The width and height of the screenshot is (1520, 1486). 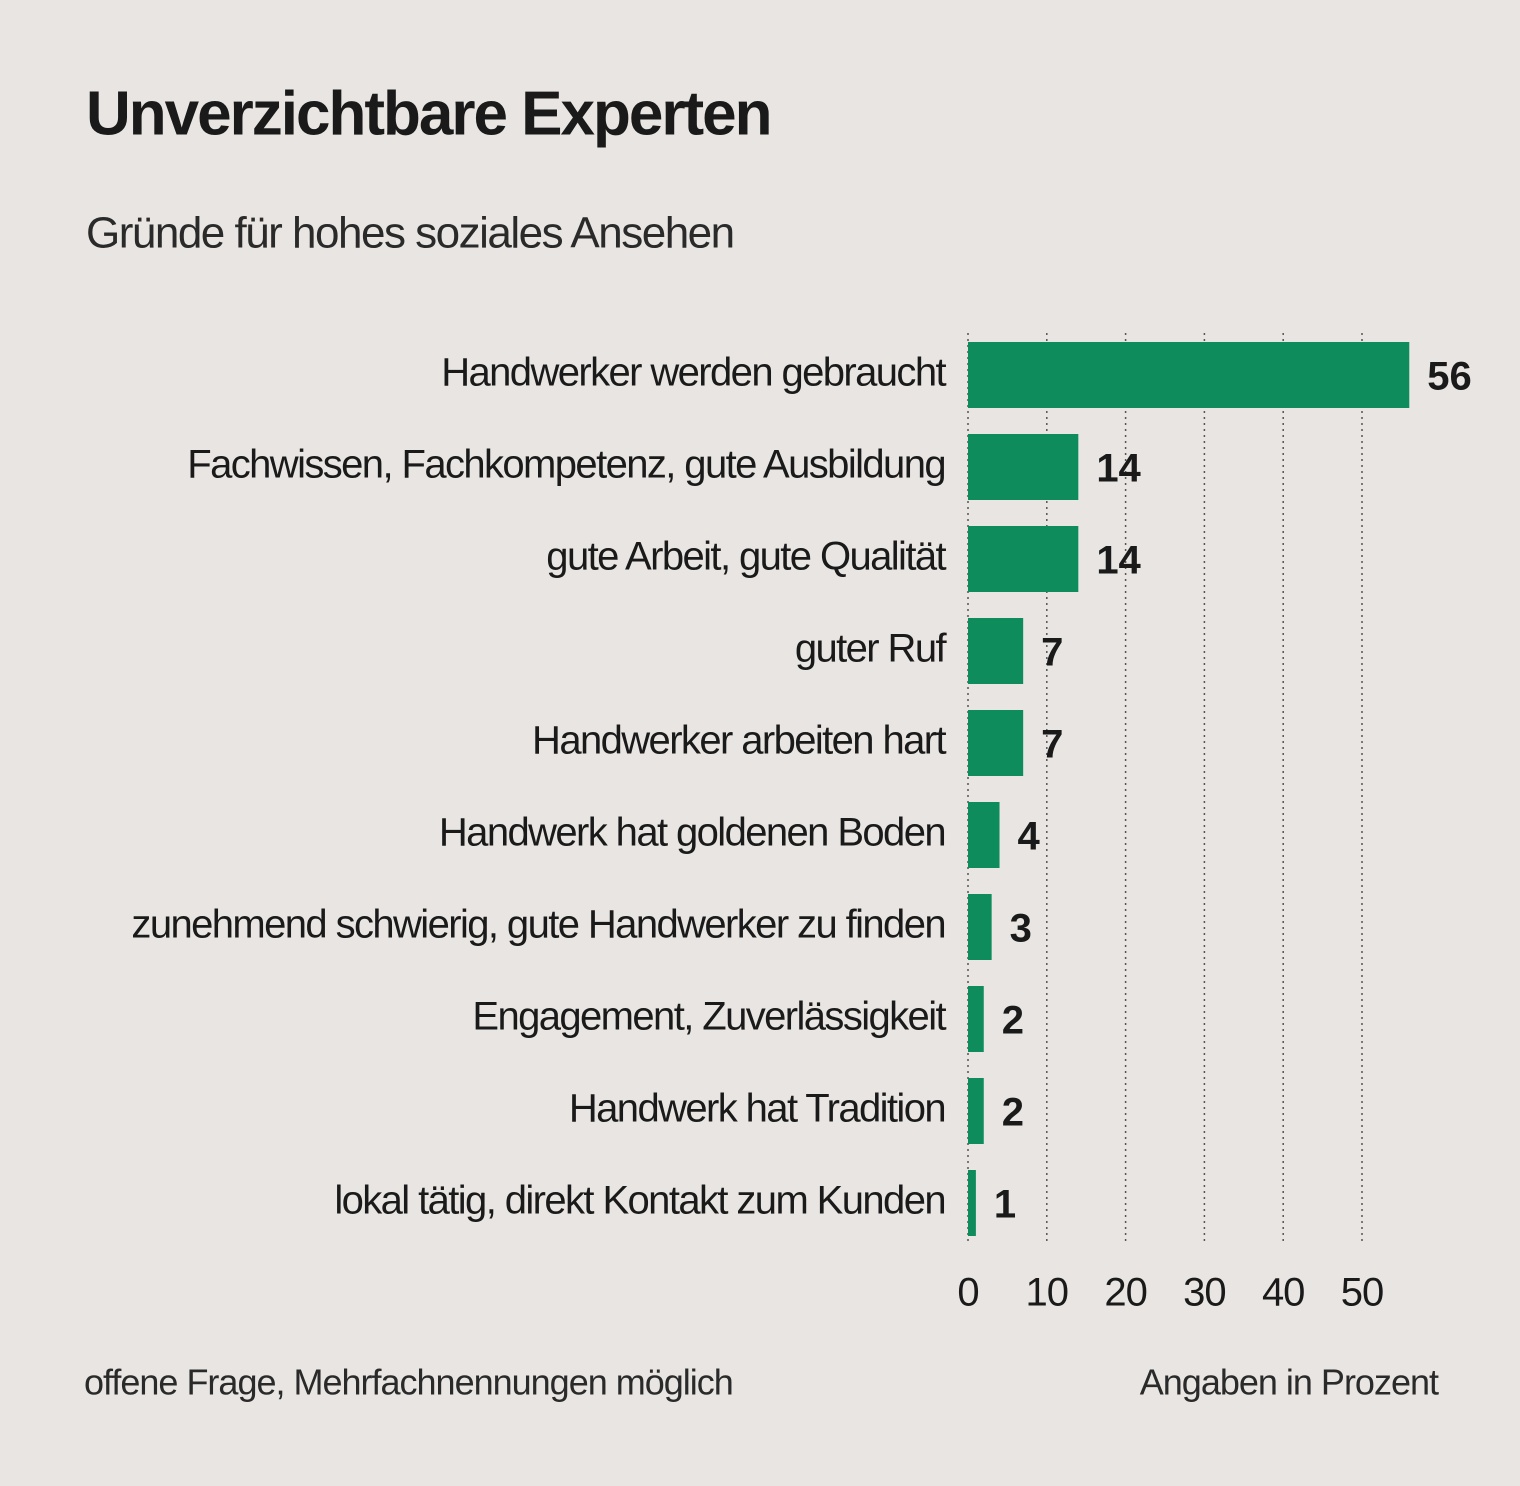 What do you see at coordinates (408, 1382) in the screenshot?
I see `footnote: offene Frage, Mehrfachnennungen möglich` at bounding box center [408, 1382].